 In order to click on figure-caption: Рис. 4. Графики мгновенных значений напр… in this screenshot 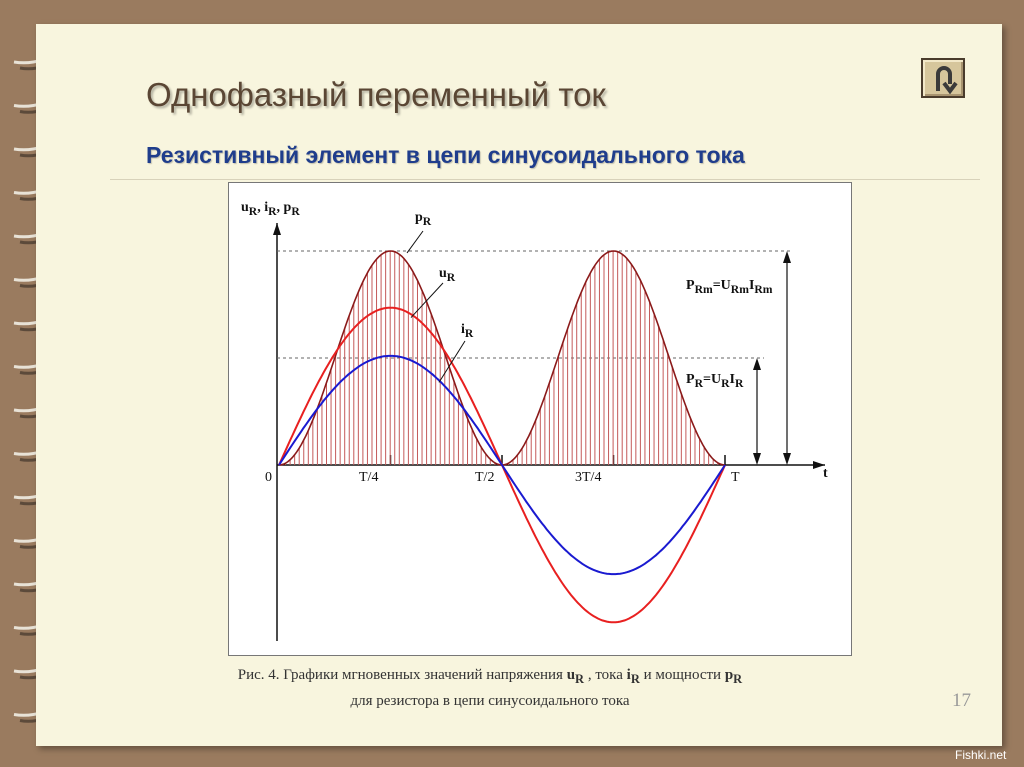, I will do `click(490, 688)`.